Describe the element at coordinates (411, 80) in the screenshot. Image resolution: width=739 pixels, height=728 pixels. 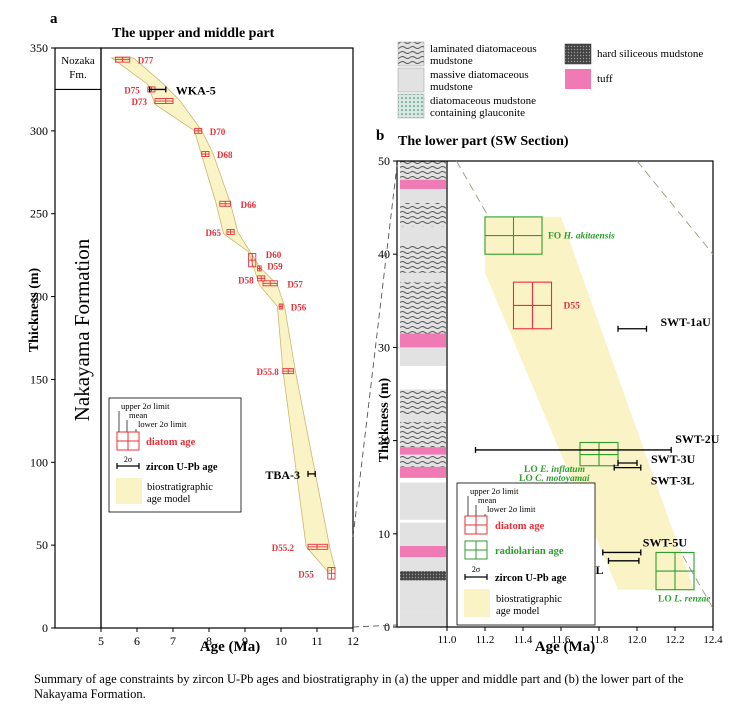
I see `massive-swatch` at that location.